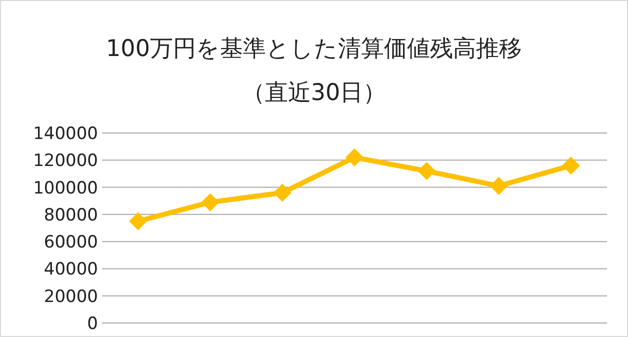 This screenshot has width=628, height=337. Describe the element at coordinates (71, 270) in the screenshot. I see `y-tick-label: 40000` at that location.